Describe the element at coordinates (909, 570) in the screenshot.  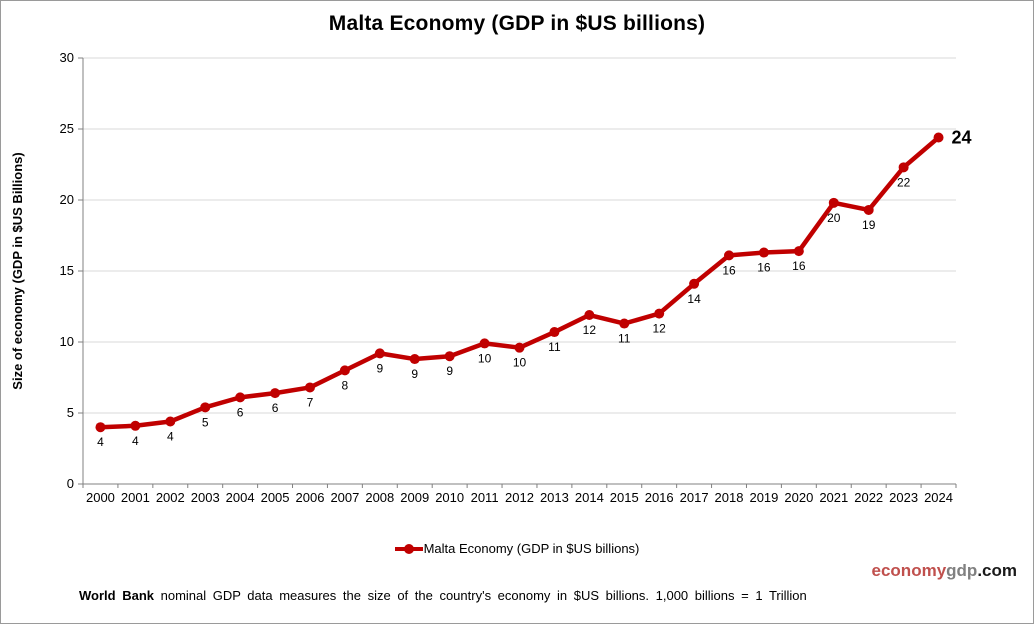
I see `watermark-part-economy: economy` at that location.